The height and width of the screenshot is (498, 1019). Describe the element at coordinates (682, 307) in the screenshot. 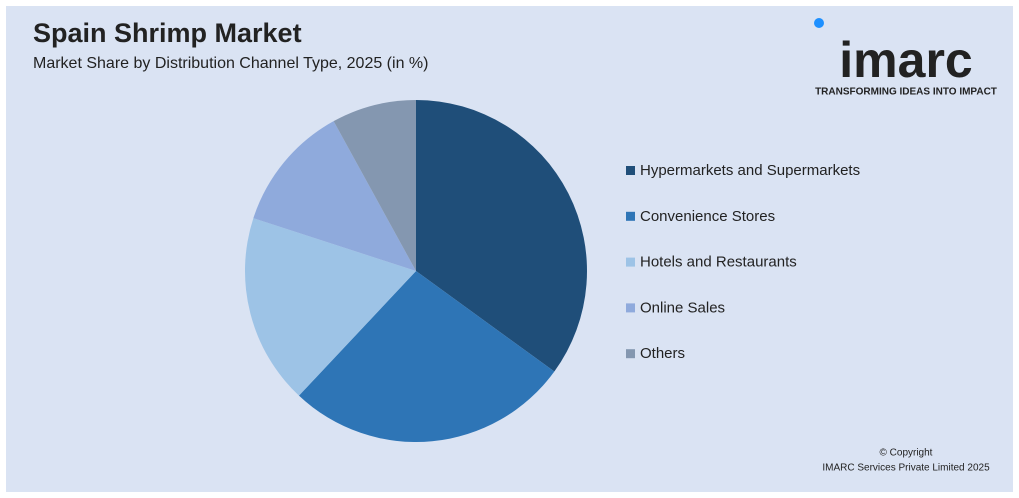

I see `legend-label: Online Sales` at that location.